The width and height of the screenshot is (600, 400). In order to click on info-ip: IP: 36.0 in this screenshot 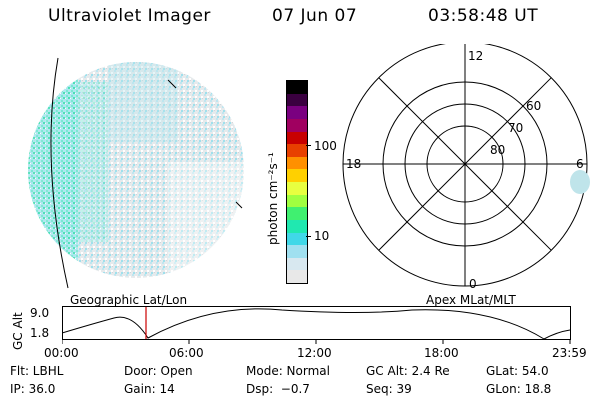, I will do `click(33, 389)`.